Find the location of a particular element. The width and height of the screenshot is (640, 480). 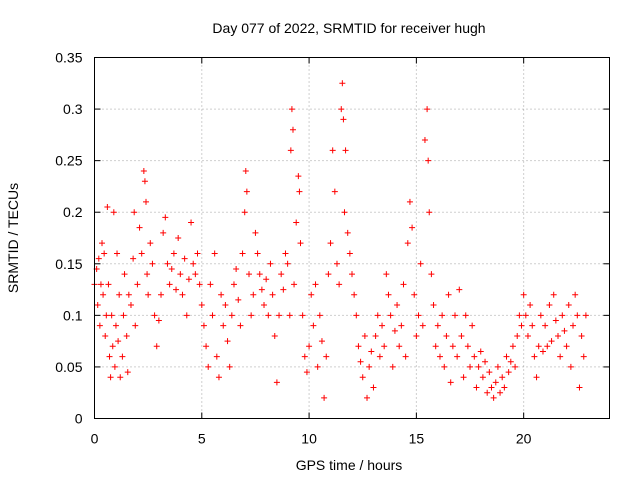

y-tick-labels: 0 0.05 0.1 0.15 0.2 0.25 0.3 0.35 is located at coordinates (68, 238).